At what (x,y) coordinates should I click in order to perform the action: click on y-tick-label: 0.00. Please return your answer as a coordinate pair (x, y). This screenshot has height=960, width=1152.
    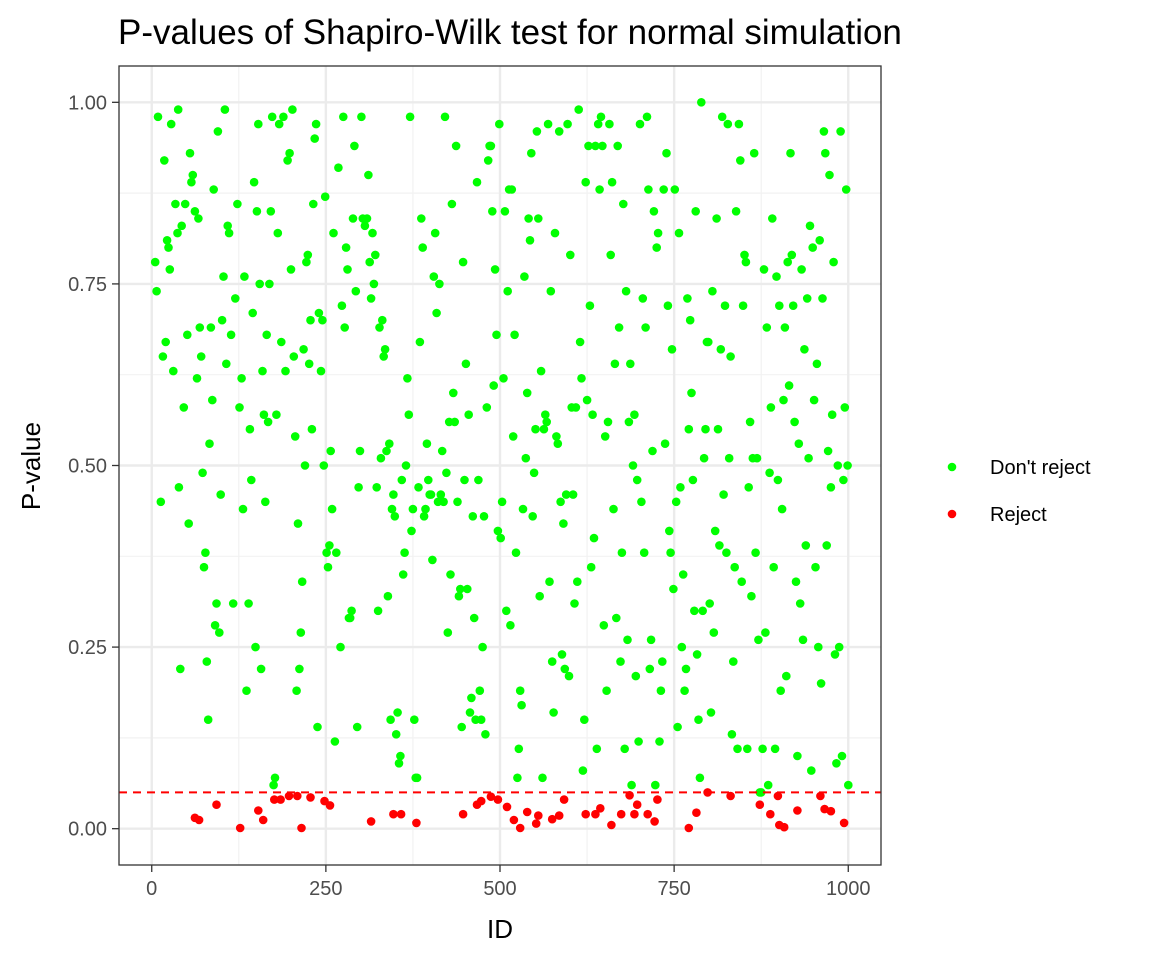
    Looking at the image, I should click on (87, 830).